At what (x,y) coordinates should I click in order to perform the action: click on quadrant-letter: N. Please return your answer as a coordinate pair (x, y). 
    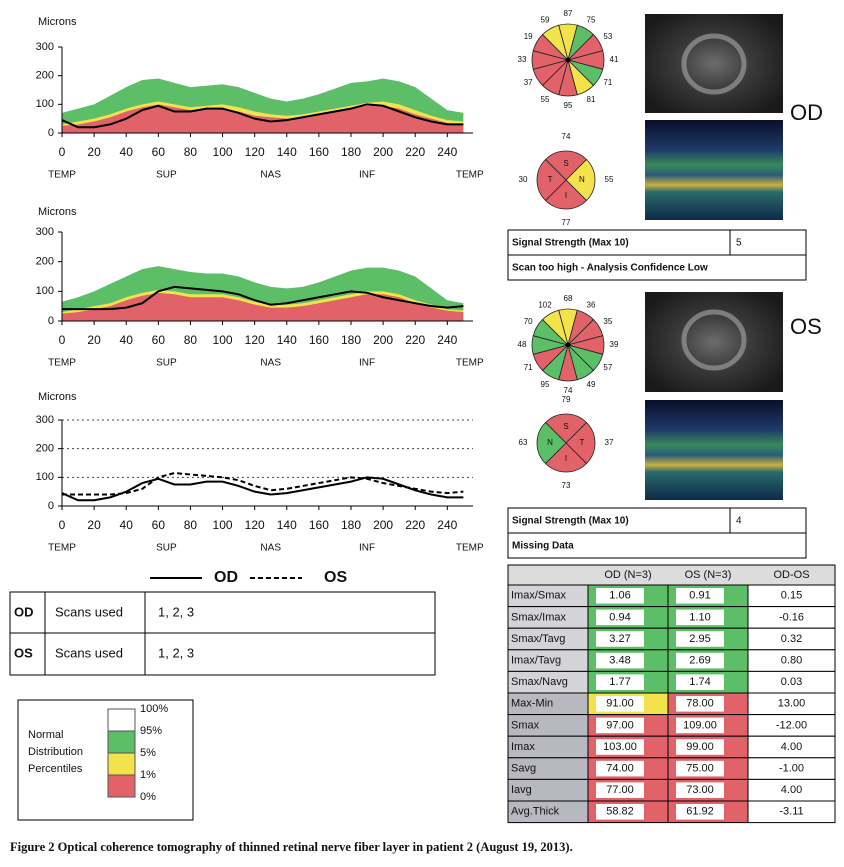
    Looking at the image, I should click on (582, 179).